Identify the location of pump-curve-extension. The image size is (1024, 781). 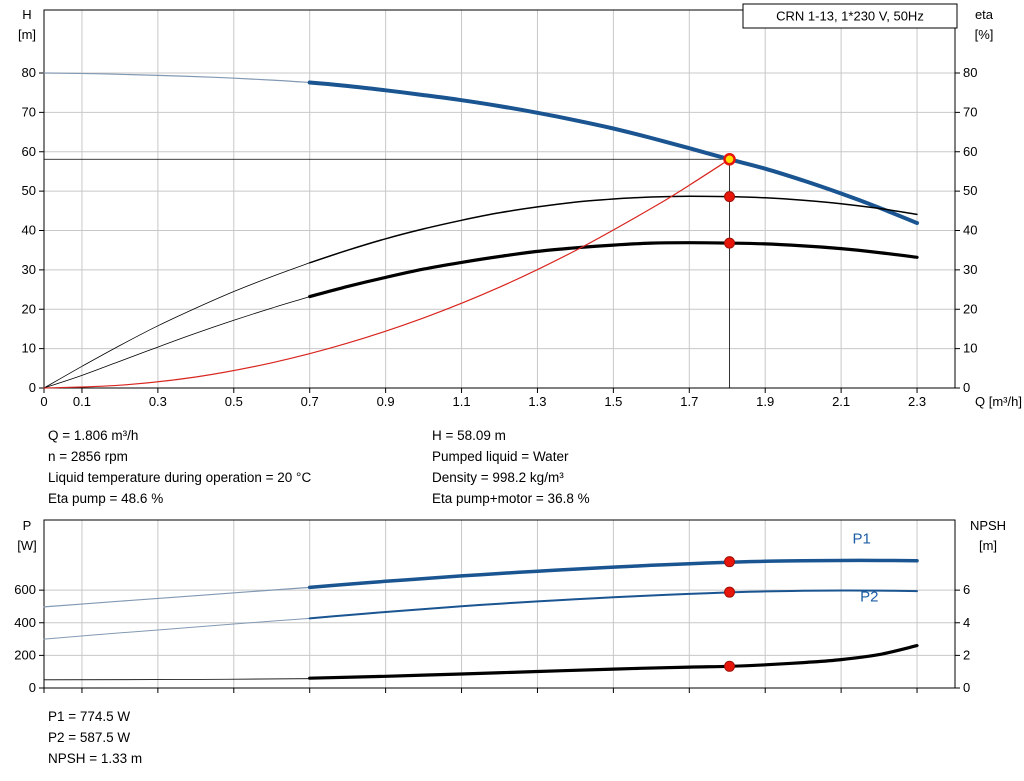
(177, 78).